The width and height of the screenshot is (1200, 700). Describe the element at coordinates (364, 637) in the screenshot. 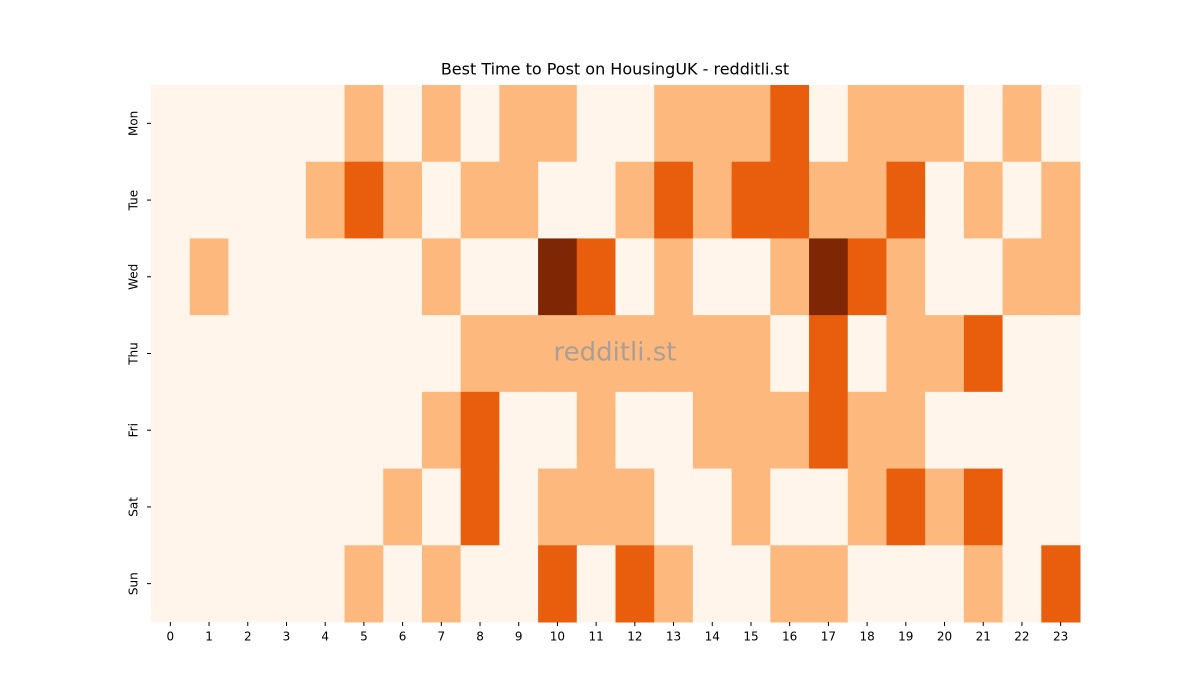

I see `x-tick-label: 5` at that location.